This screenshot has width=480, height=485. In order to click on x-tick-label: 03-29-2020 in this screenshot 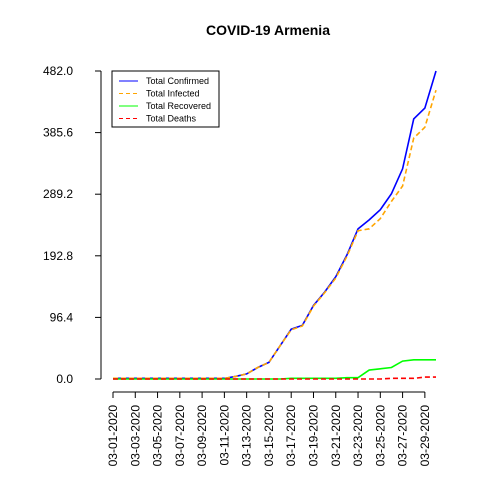, I will do `click(425, 436)`.